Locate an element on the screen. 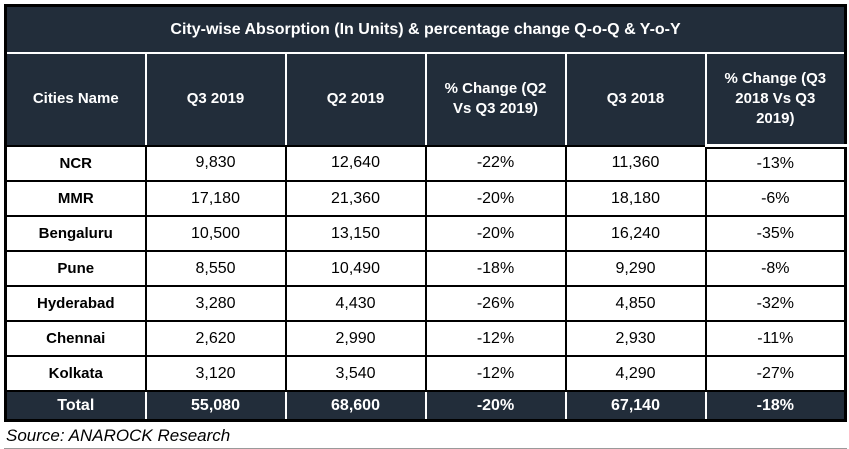  value-cell: 2,930 is located at coordinates (635, 338).